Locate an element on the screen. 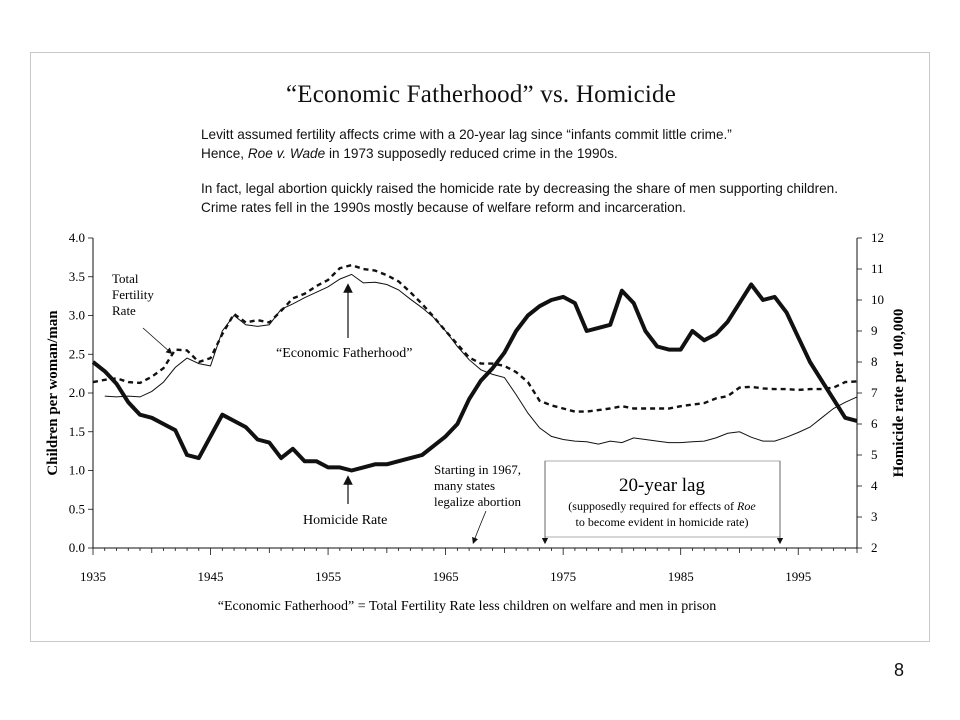 Image resolution: width=960 pixels, height=720 pixels. y-right-tick-label: 6 is located at coordinates (874, 423).